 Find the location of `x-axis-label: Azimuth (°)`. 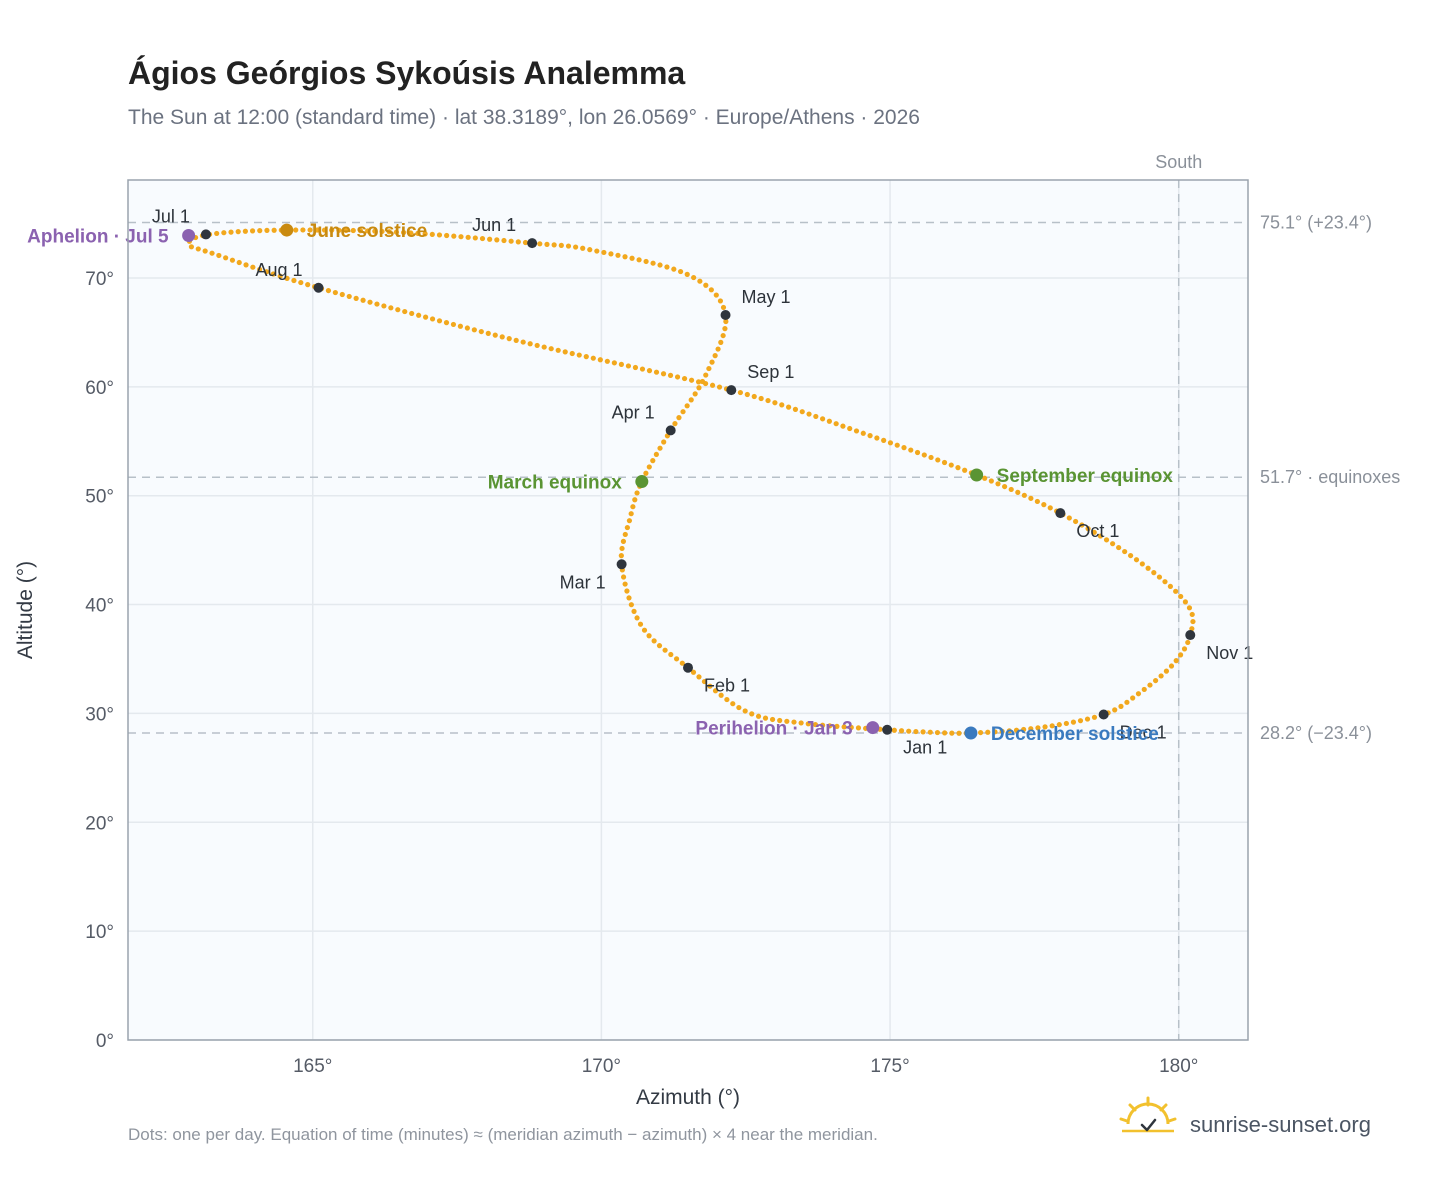

x-axis-label: Azimuth (°) is located at coordinates (688, 1097).